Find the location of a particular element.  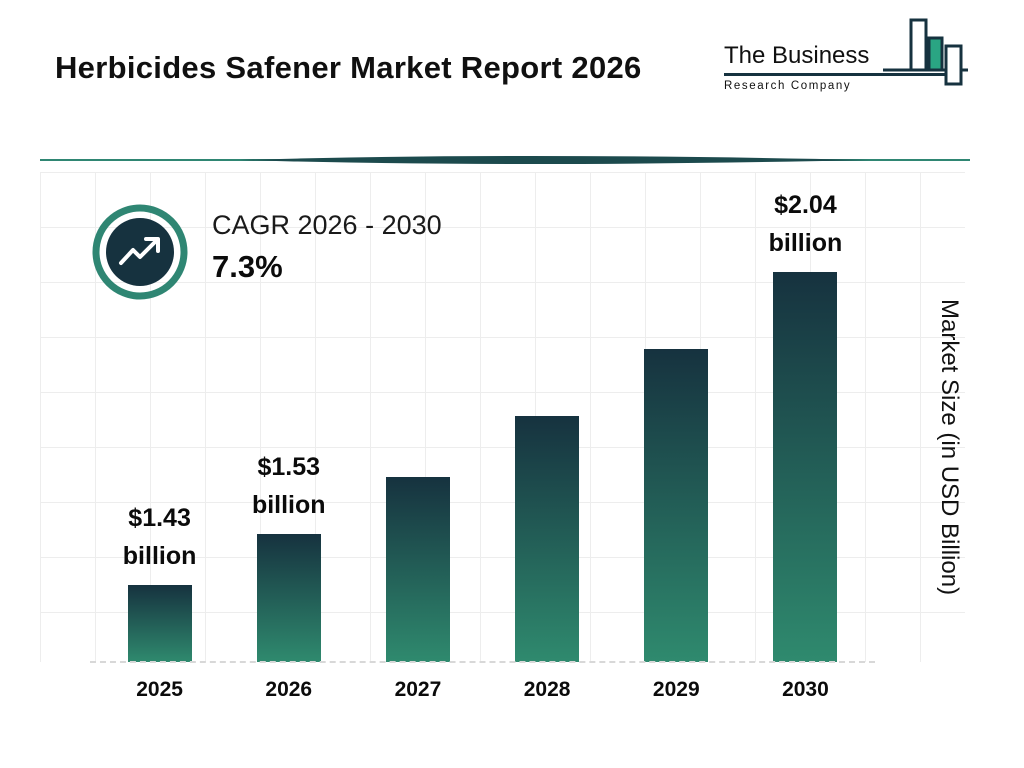

bar-2028 is located at coordinates (547, 539).